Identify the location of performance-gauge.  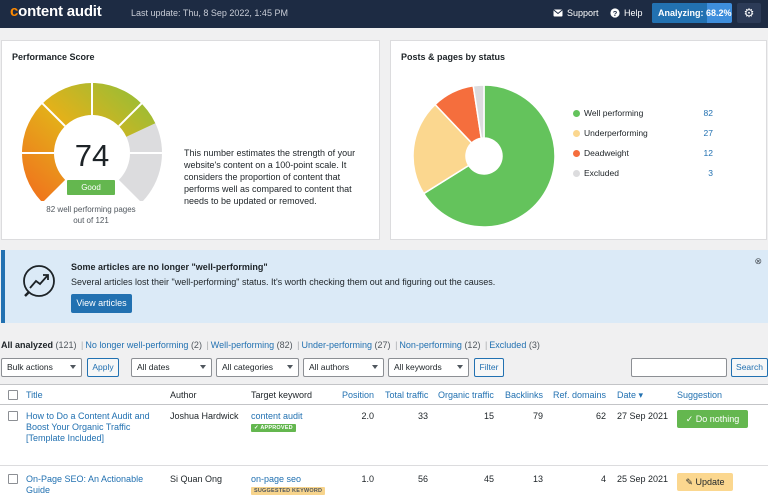
(92, 141).